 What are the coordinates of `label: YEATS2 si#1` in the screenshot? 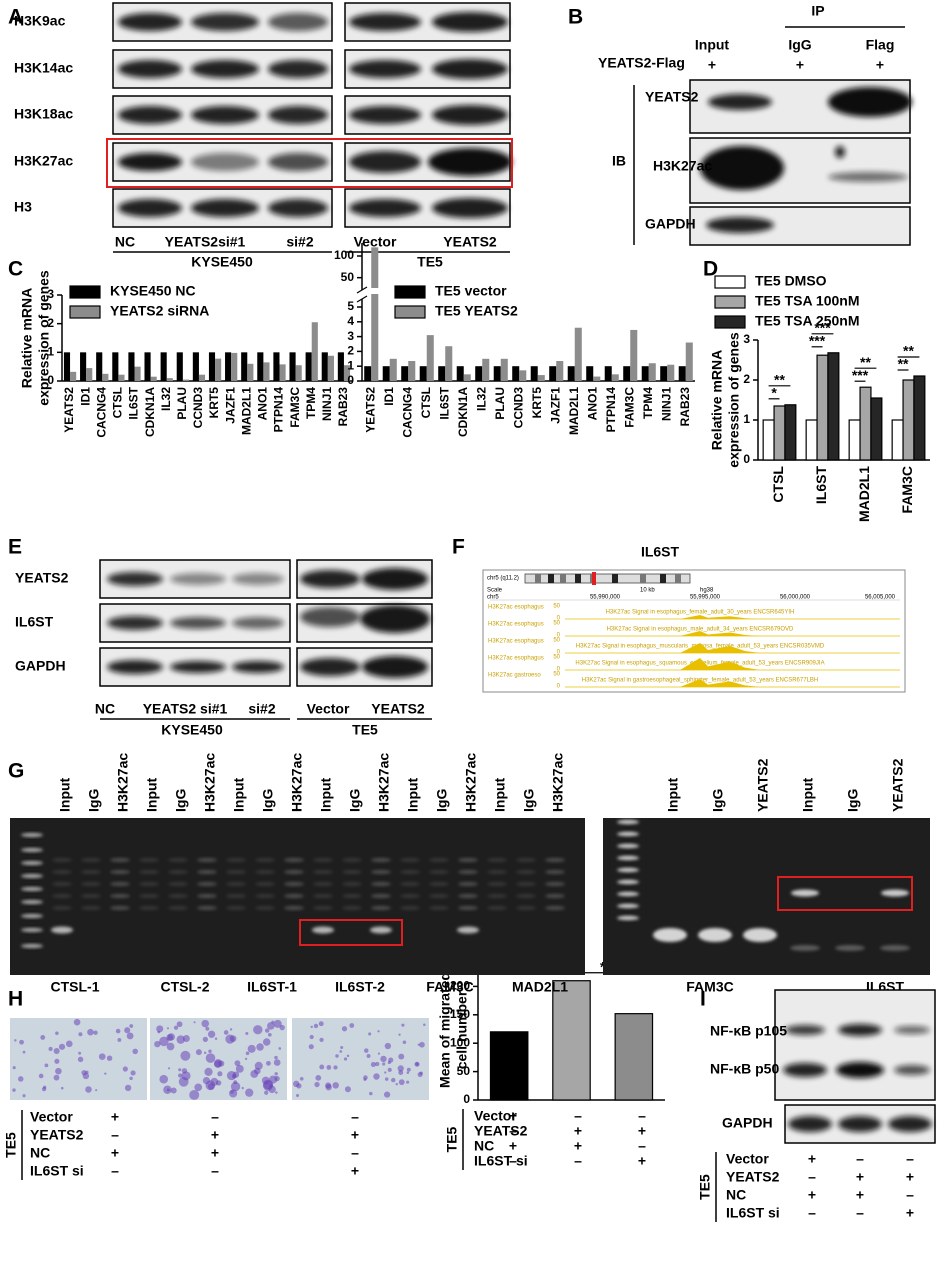 It's located at (185, 709).